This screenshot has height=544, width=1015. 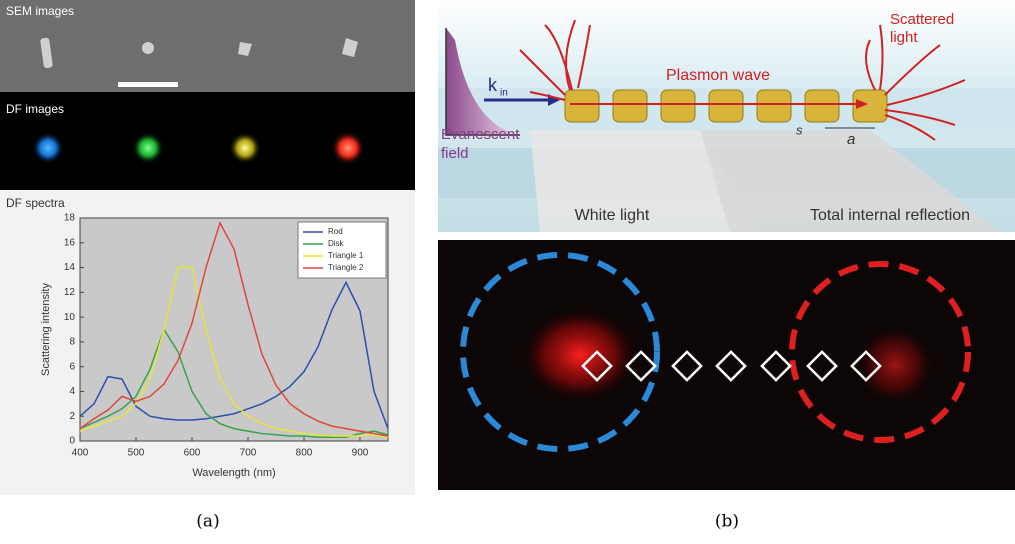 I want to click on a-label: a, so click(x=851, y=139).